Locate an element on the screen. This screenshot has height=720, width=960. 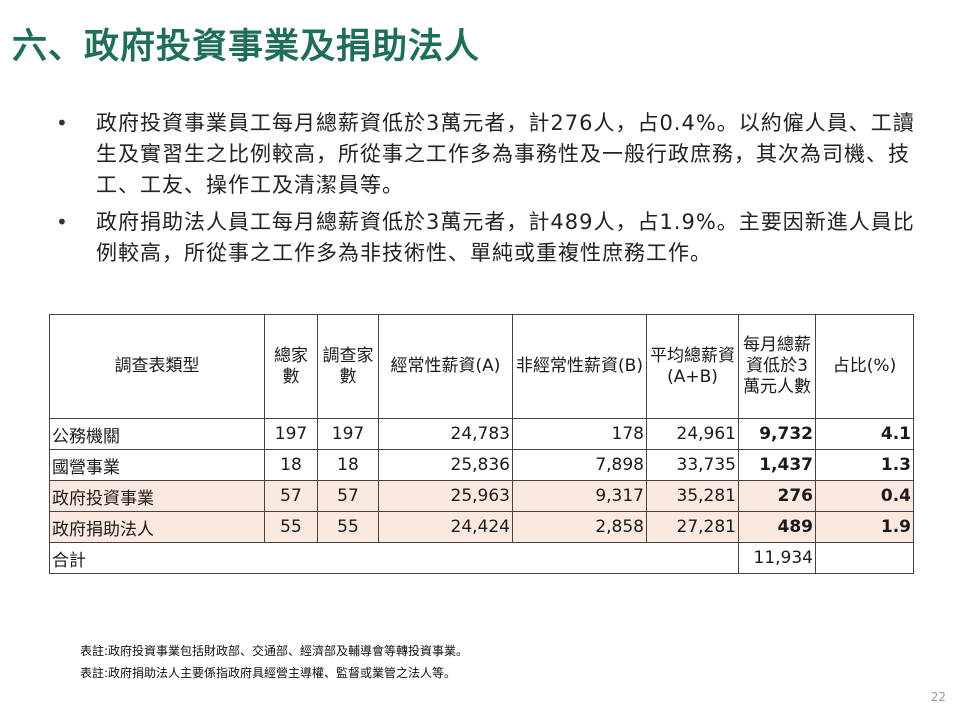
cell-total-pct is located at coordinates (864, 558).